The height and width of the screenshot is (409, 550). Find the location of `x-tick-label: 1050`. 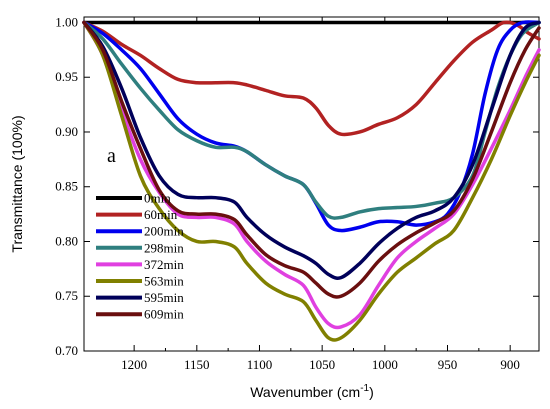

x-tick-label: 1050 is located at coordinates (322, 364).